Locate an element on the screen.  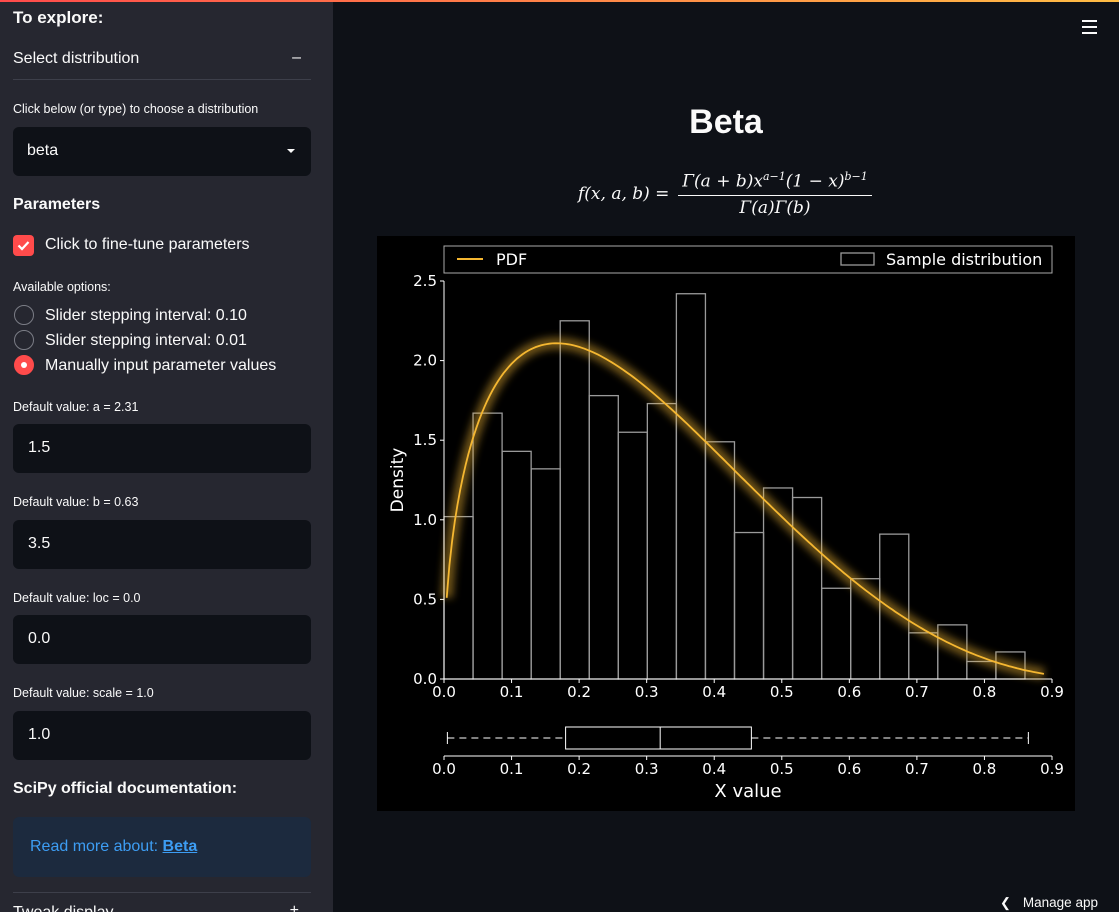
y-tick-label: 0.0 is located at coordinates (425, 679).